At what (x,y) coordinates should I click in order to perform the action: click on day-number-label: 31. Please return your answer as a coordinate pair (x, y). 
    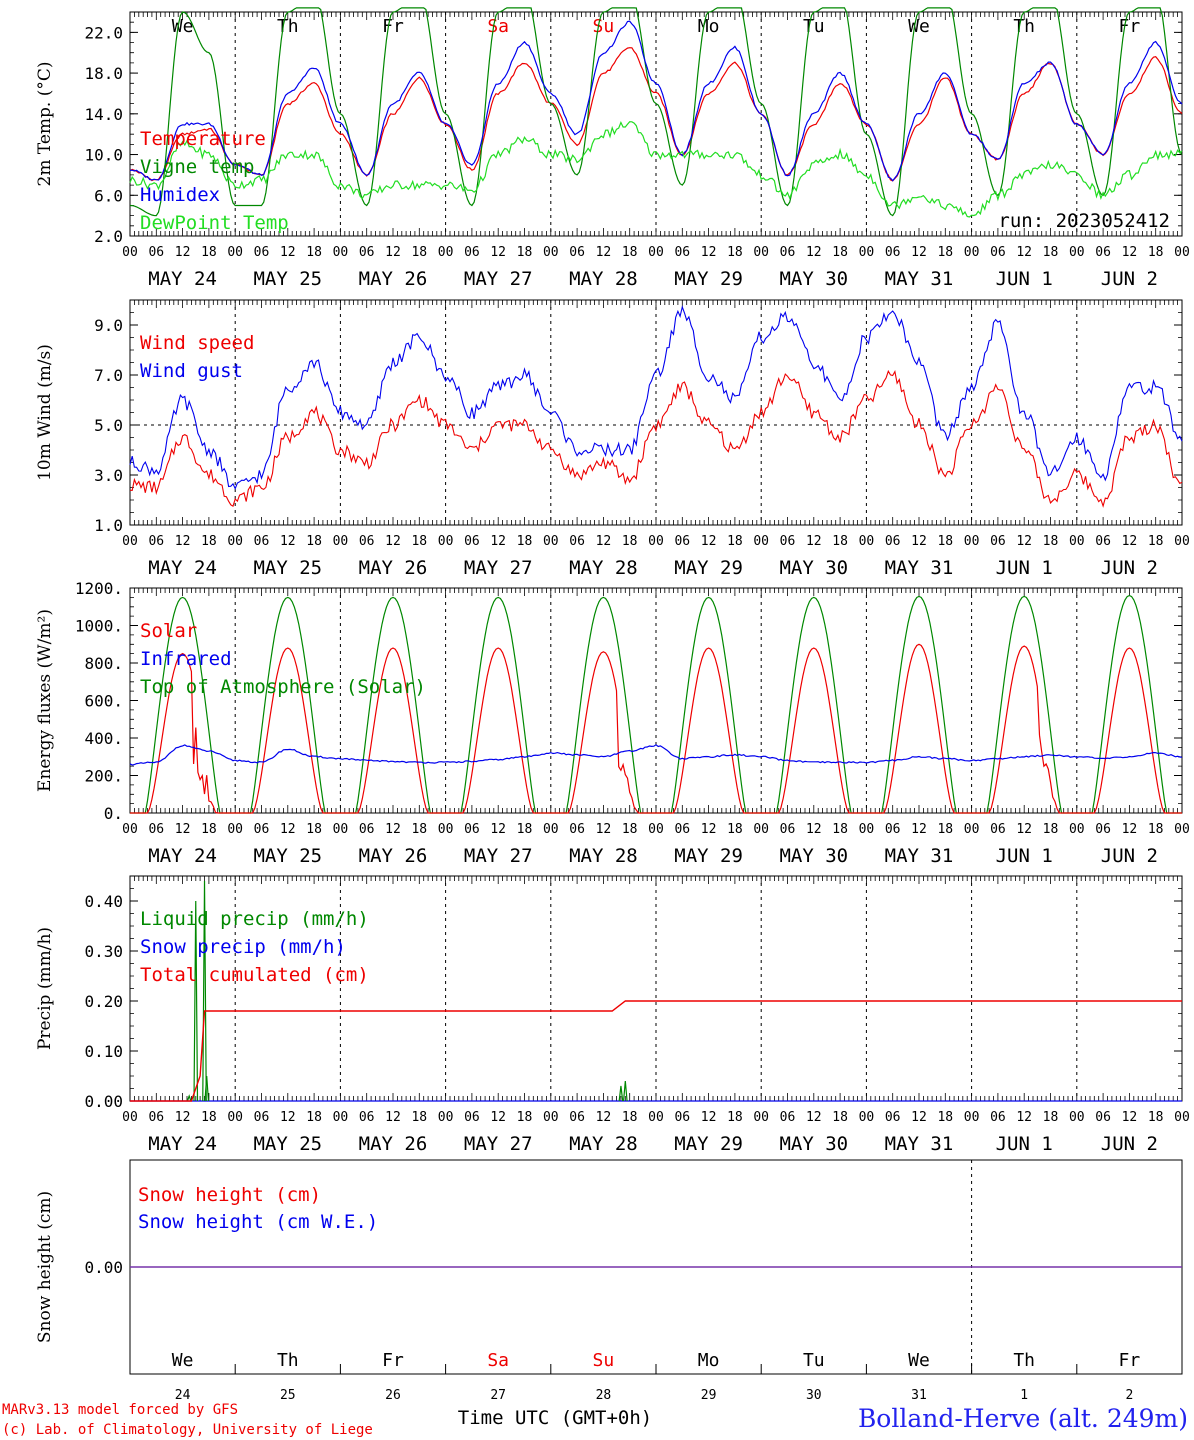
    Looking at the image, I should click on (919, 1395).